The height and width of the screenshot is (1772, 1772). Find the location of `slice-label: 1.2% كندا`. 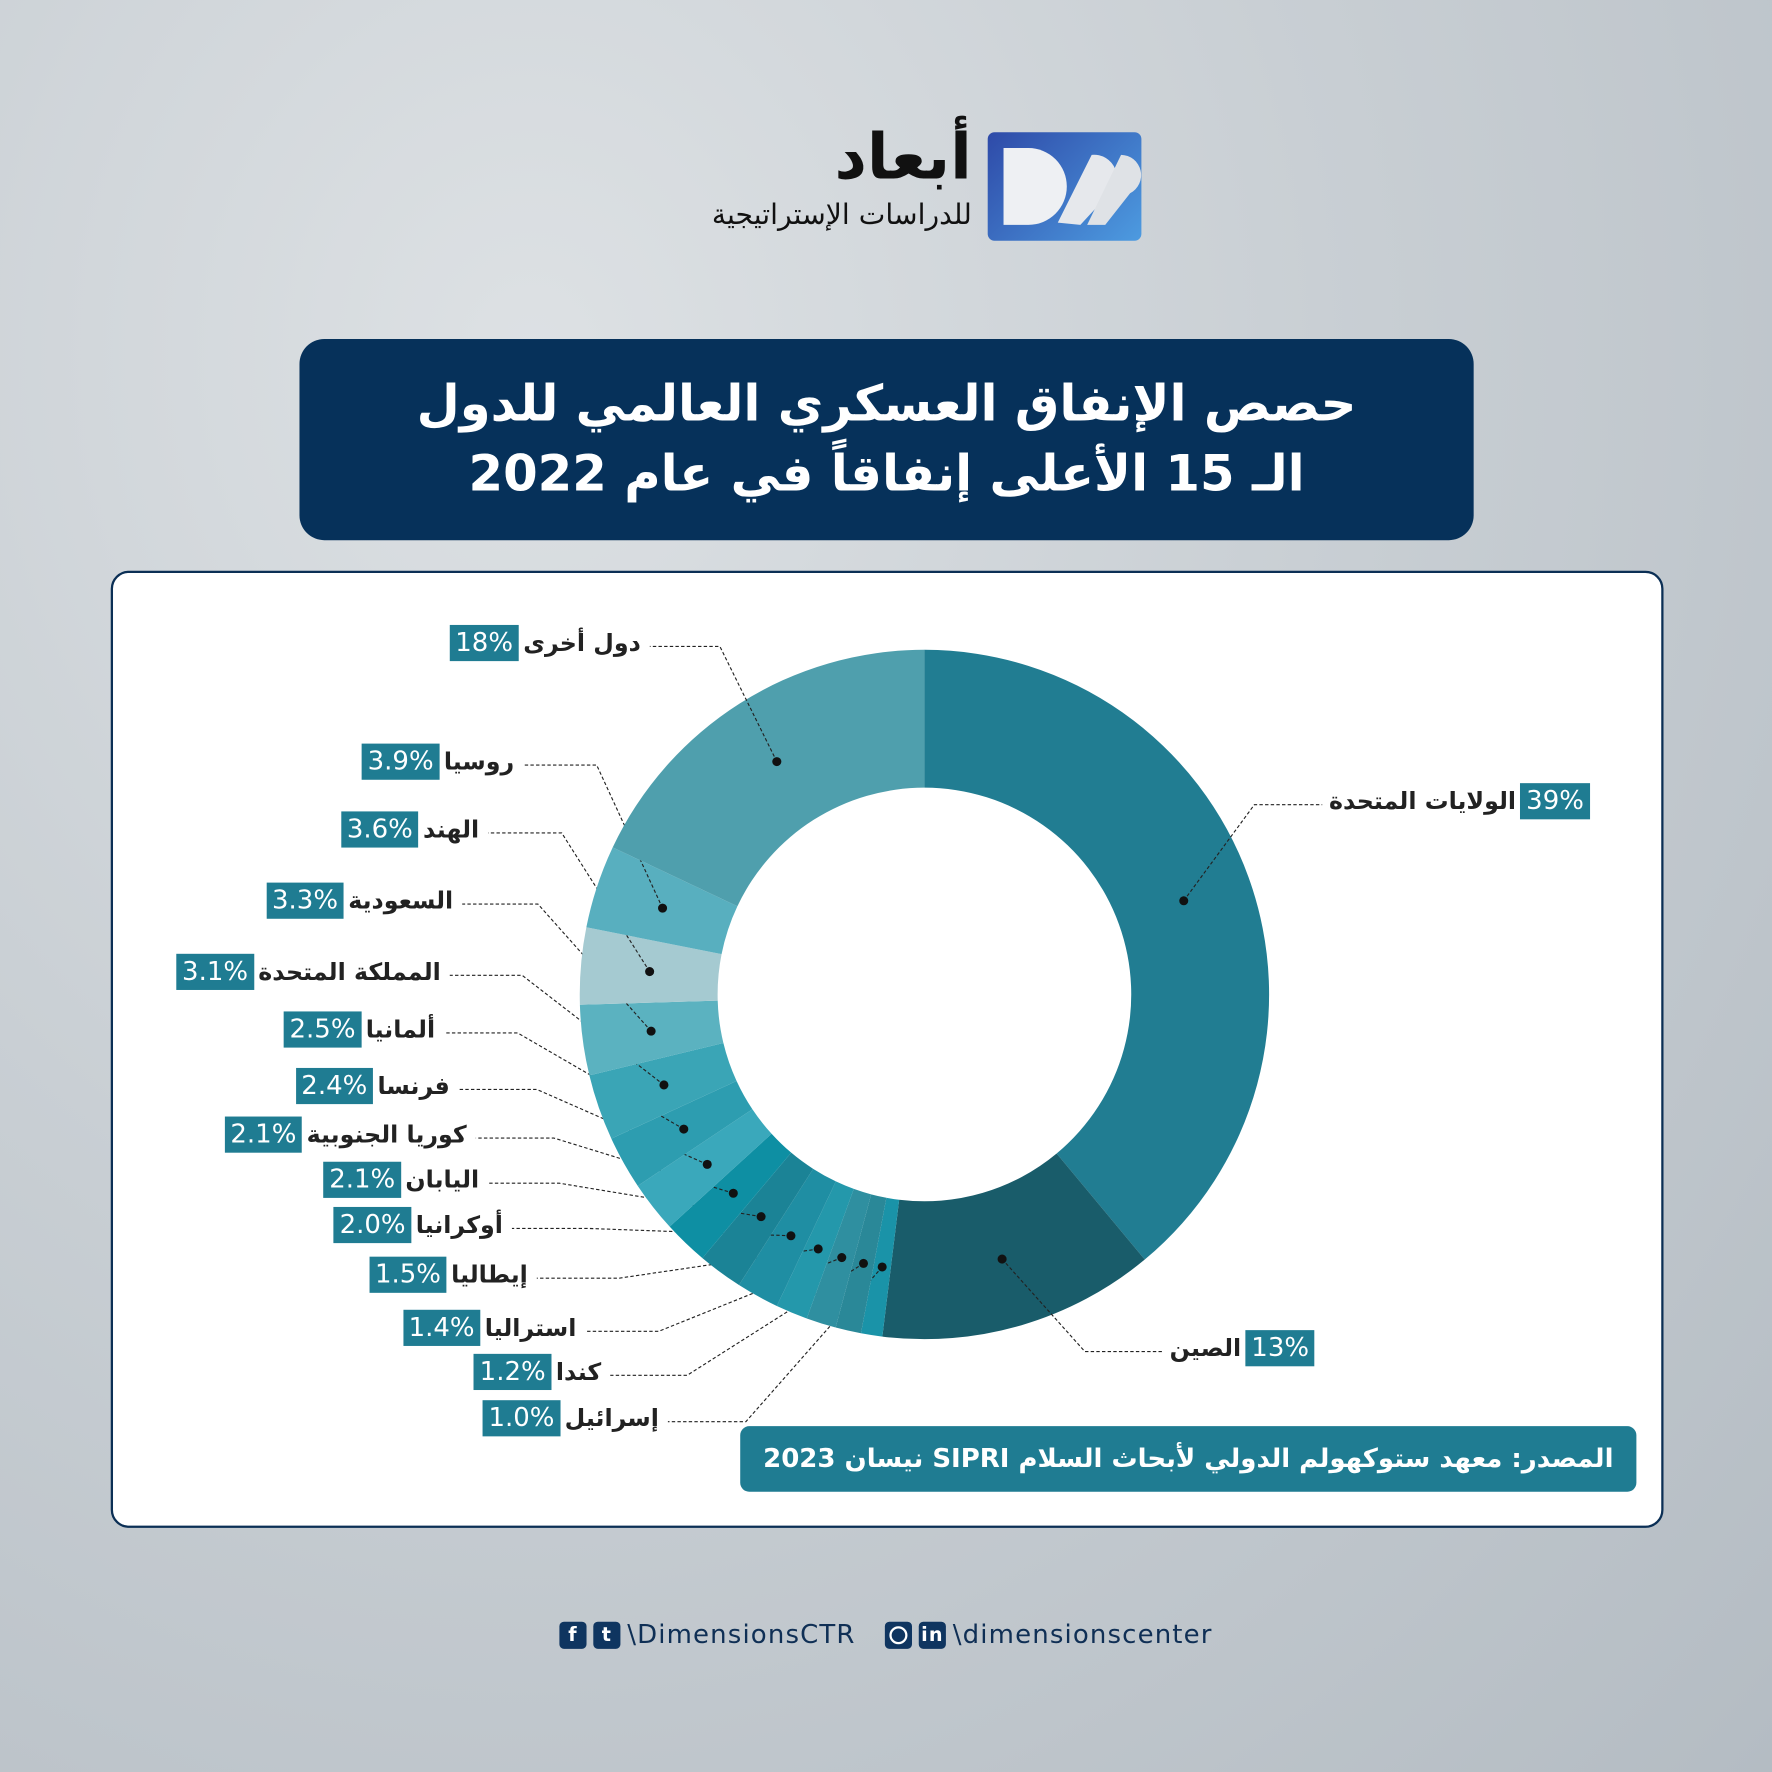

slice-label: 1.2% كندا is located at coordinates (538, 1372).